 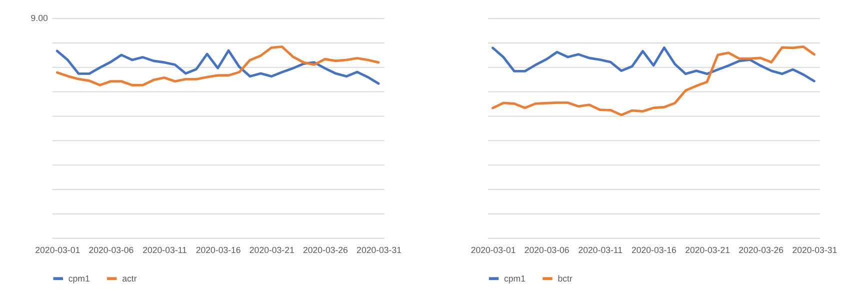 I want to click on legend-label: bctr, so click(x=565, y=279).